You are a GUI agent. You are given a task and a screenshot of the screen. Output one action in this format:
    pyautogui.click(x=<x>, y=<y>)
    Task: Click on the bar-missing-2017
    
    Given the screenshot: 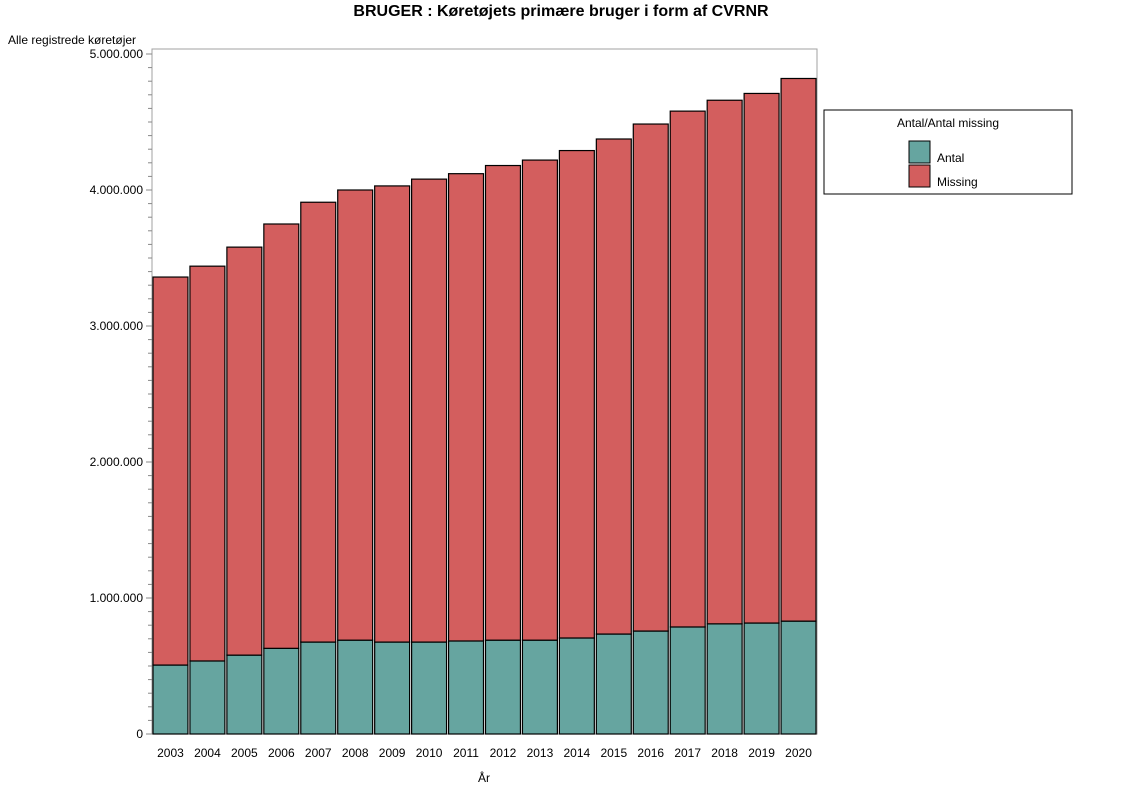 What is the action you would take?
    pyautogui.click(x=687, y=369)
    